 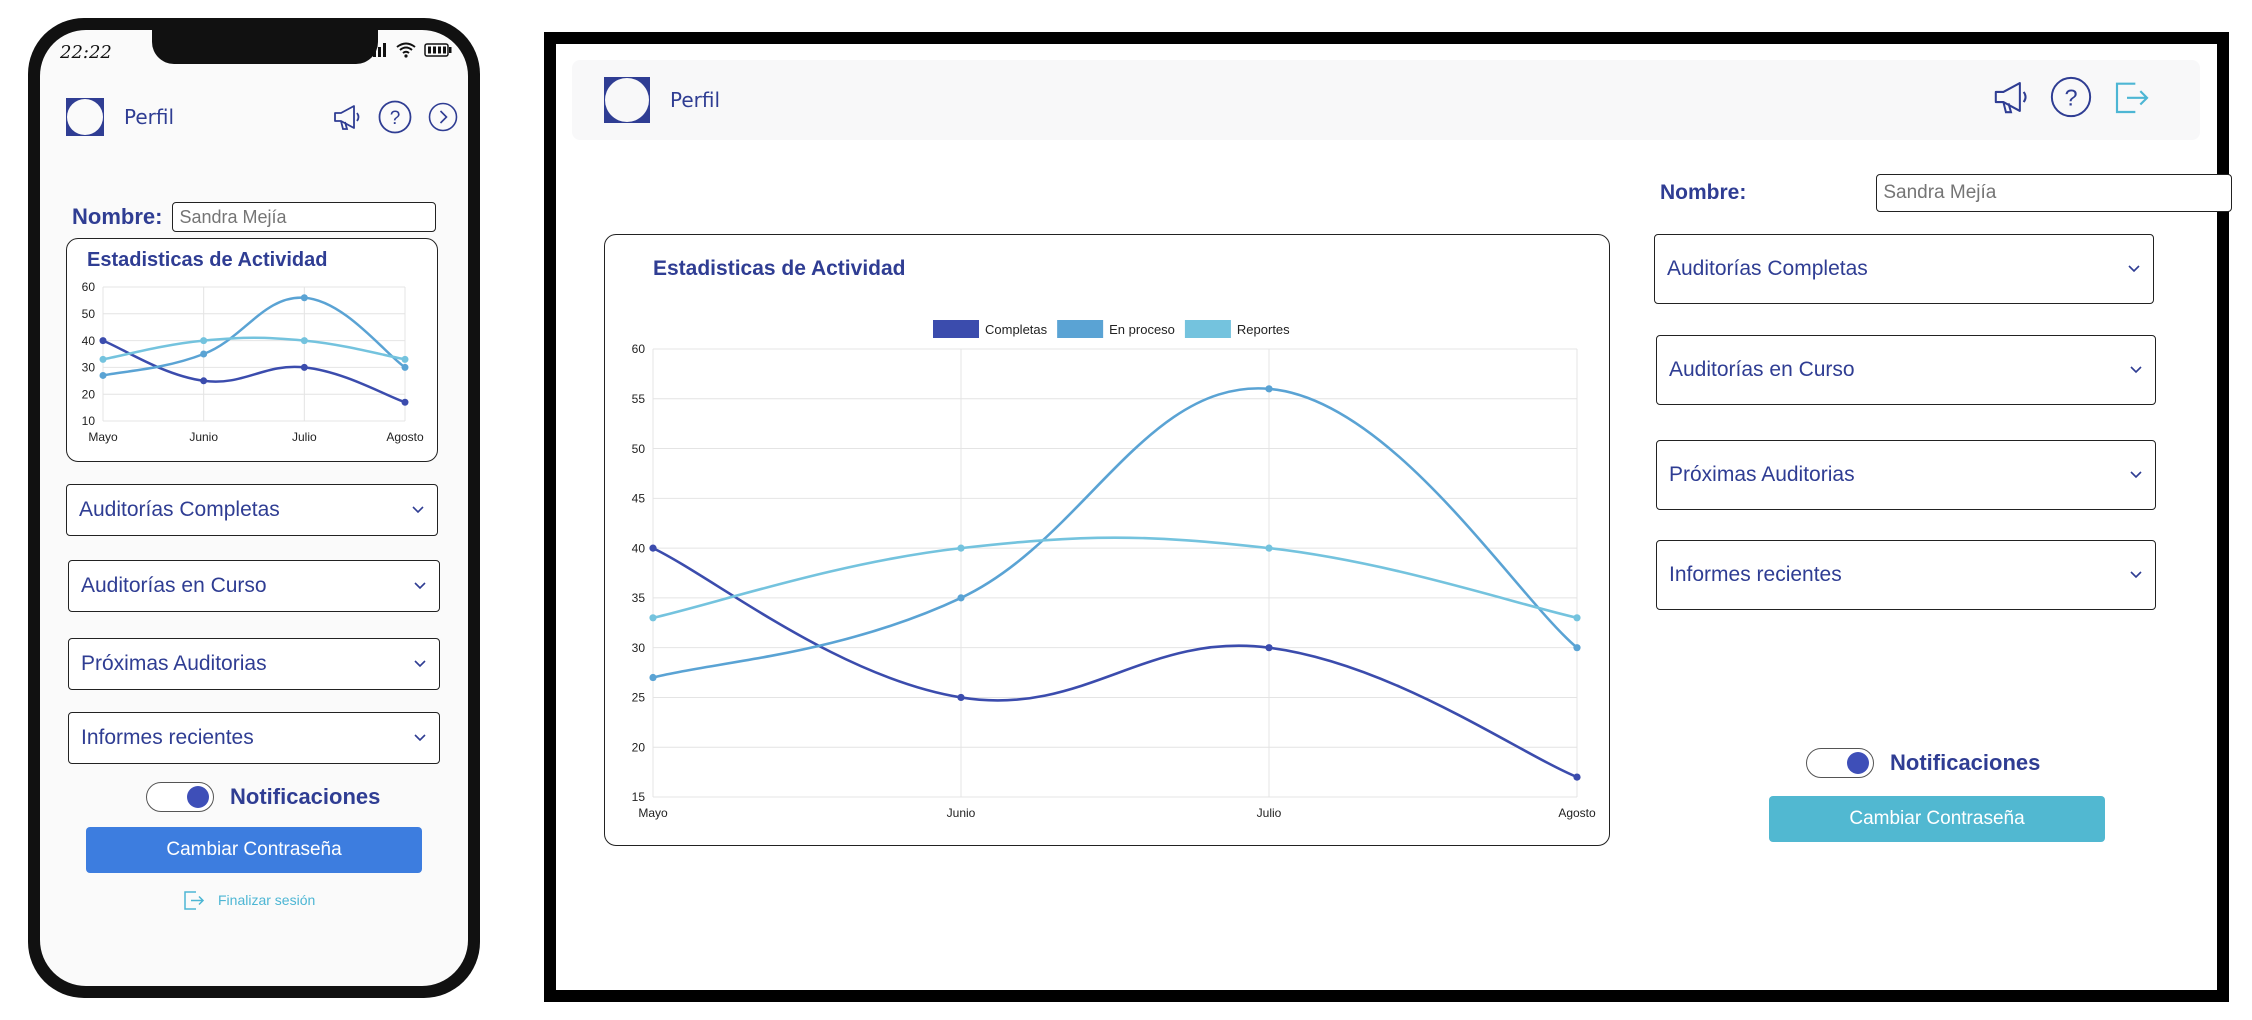 I want to click on y-tick-label: 30, so click(x=89, y=368).